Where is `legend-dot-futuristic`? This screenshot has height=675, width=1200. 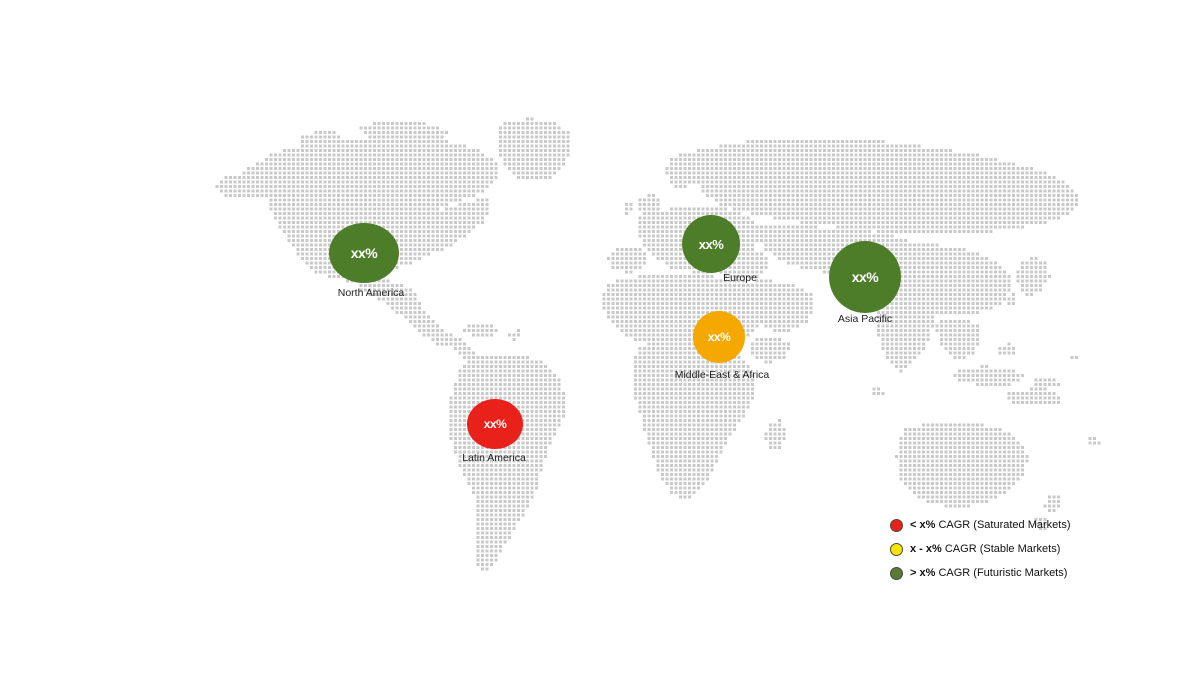
legend-dot-futuristic is located at coordinates (896, 573).